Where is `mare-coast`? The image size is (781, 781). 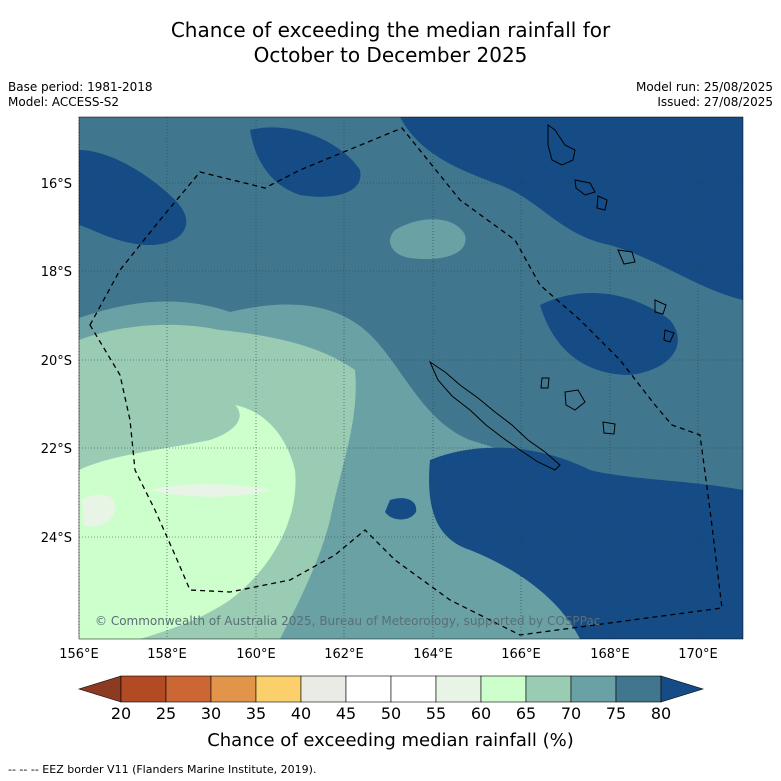
mare-coast is located at coordinates (609, 428).